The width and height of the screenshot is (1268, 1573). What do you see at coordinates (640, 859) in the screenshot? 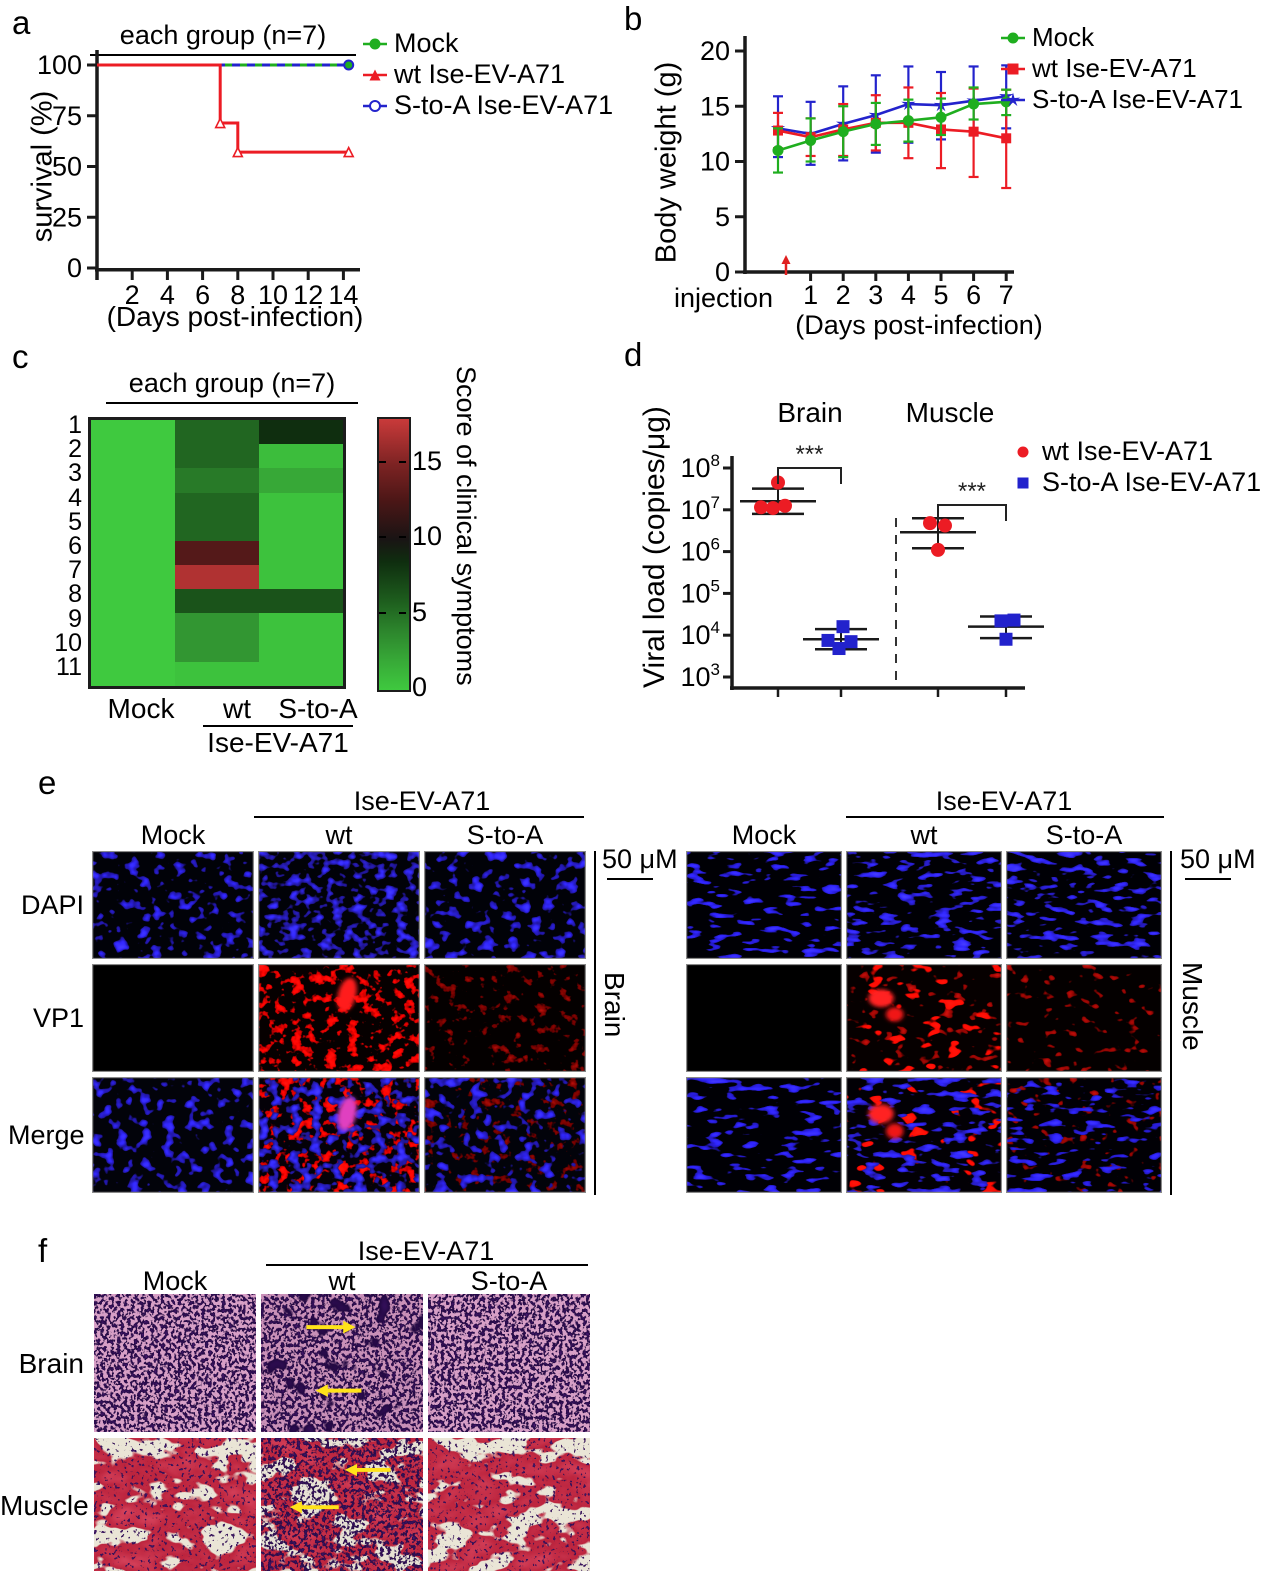
I see `e-brain-scale-label: 50 μM` at bounding box center [640, 859].